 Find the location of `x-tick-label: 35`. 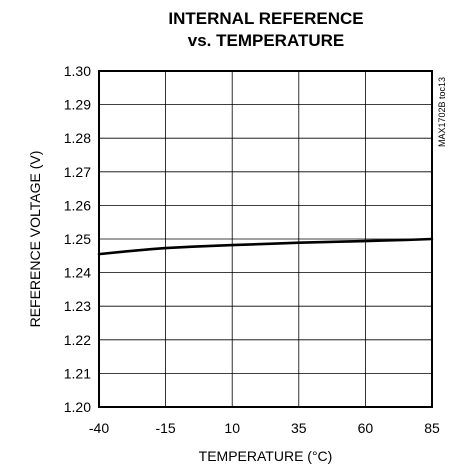

x-tick-label: 35 is located at coordinates (299, 428).